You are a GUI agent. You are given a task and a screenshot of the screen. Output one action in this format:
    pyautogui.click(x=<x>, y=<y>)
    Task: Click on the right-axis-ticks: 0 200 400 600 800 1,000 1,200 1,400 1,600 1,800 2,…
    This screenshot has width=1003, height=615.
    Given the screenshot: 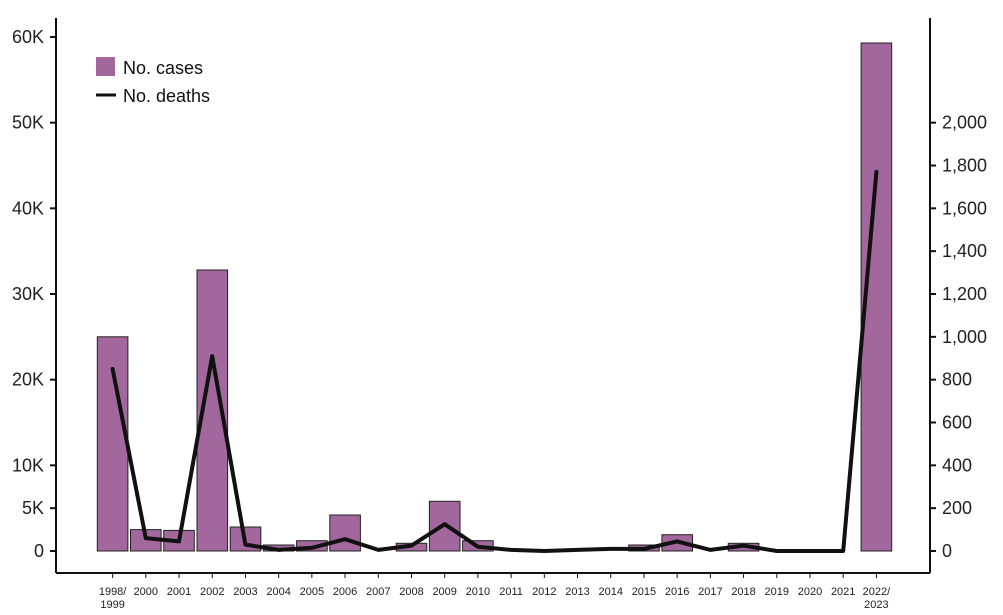 What is the action you would take?
    pyautogui.click(x=958, y=337)
    